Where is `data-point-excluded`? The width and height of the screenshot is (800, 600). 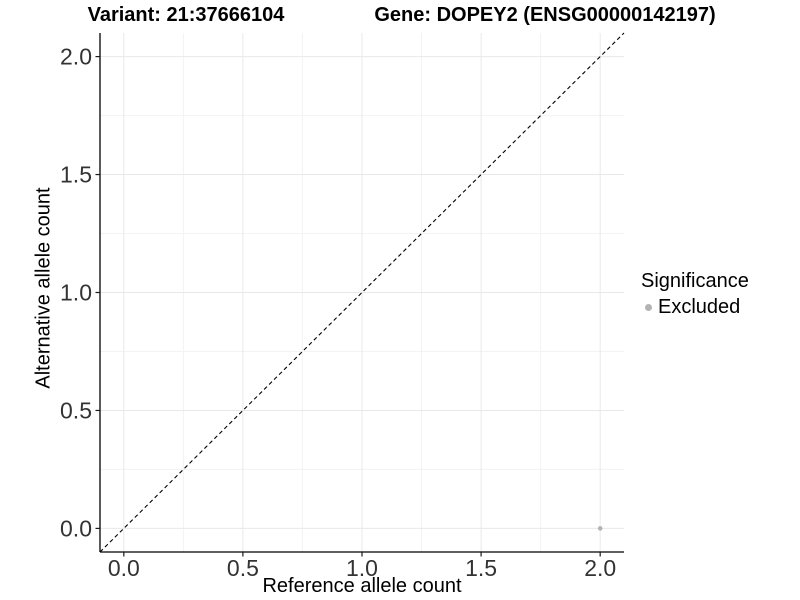
data-point-excluded is located at coordinates (600, 528).